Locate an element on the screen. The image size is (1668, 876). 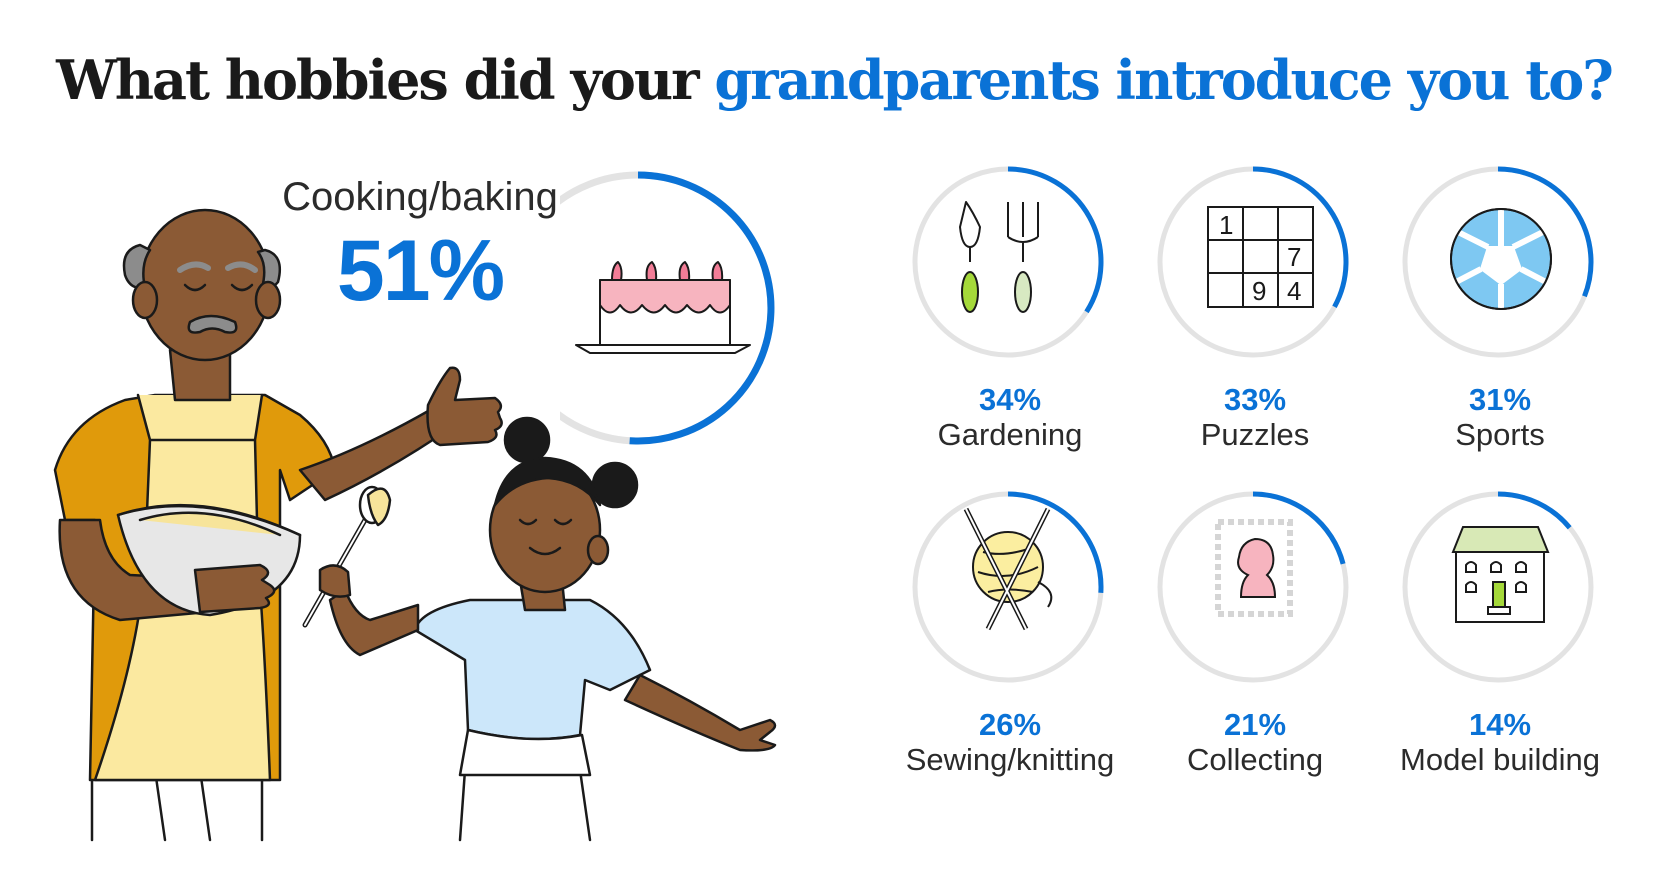
featured-label: Cooking/baking is located at coordinates (420, 197).